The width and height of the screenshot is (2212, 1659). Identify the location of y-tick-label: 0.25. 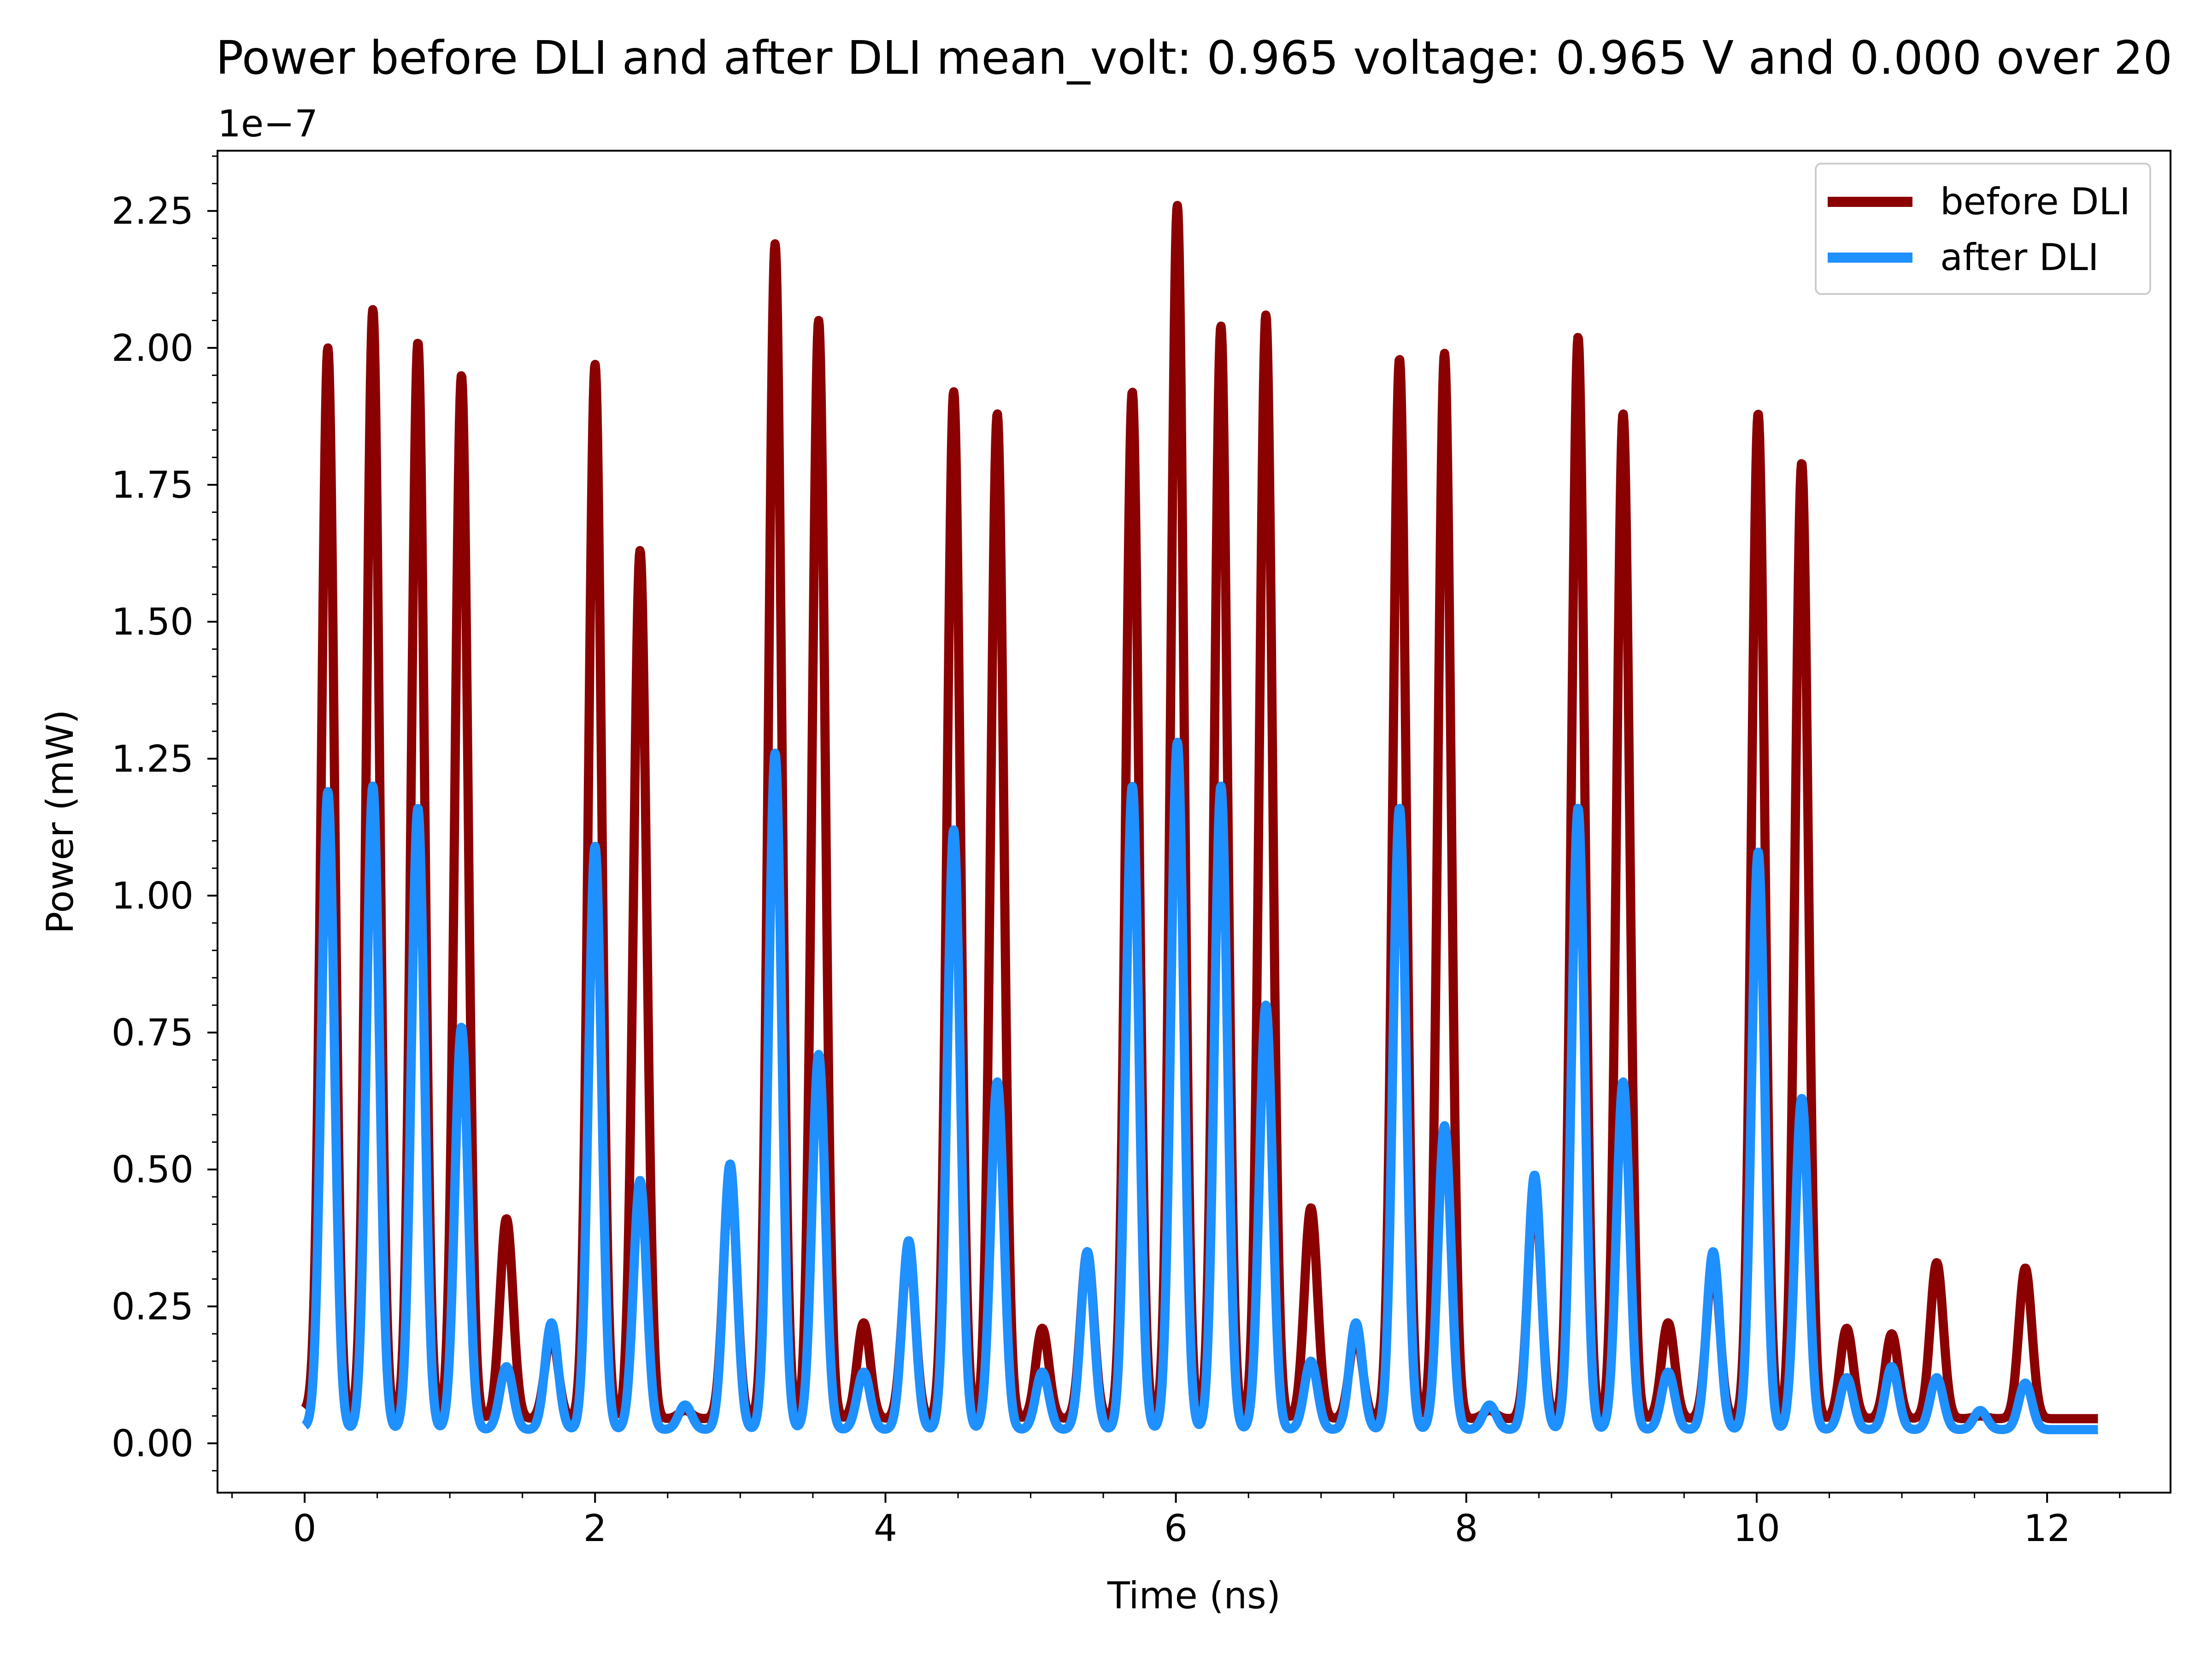
(153, 1306).